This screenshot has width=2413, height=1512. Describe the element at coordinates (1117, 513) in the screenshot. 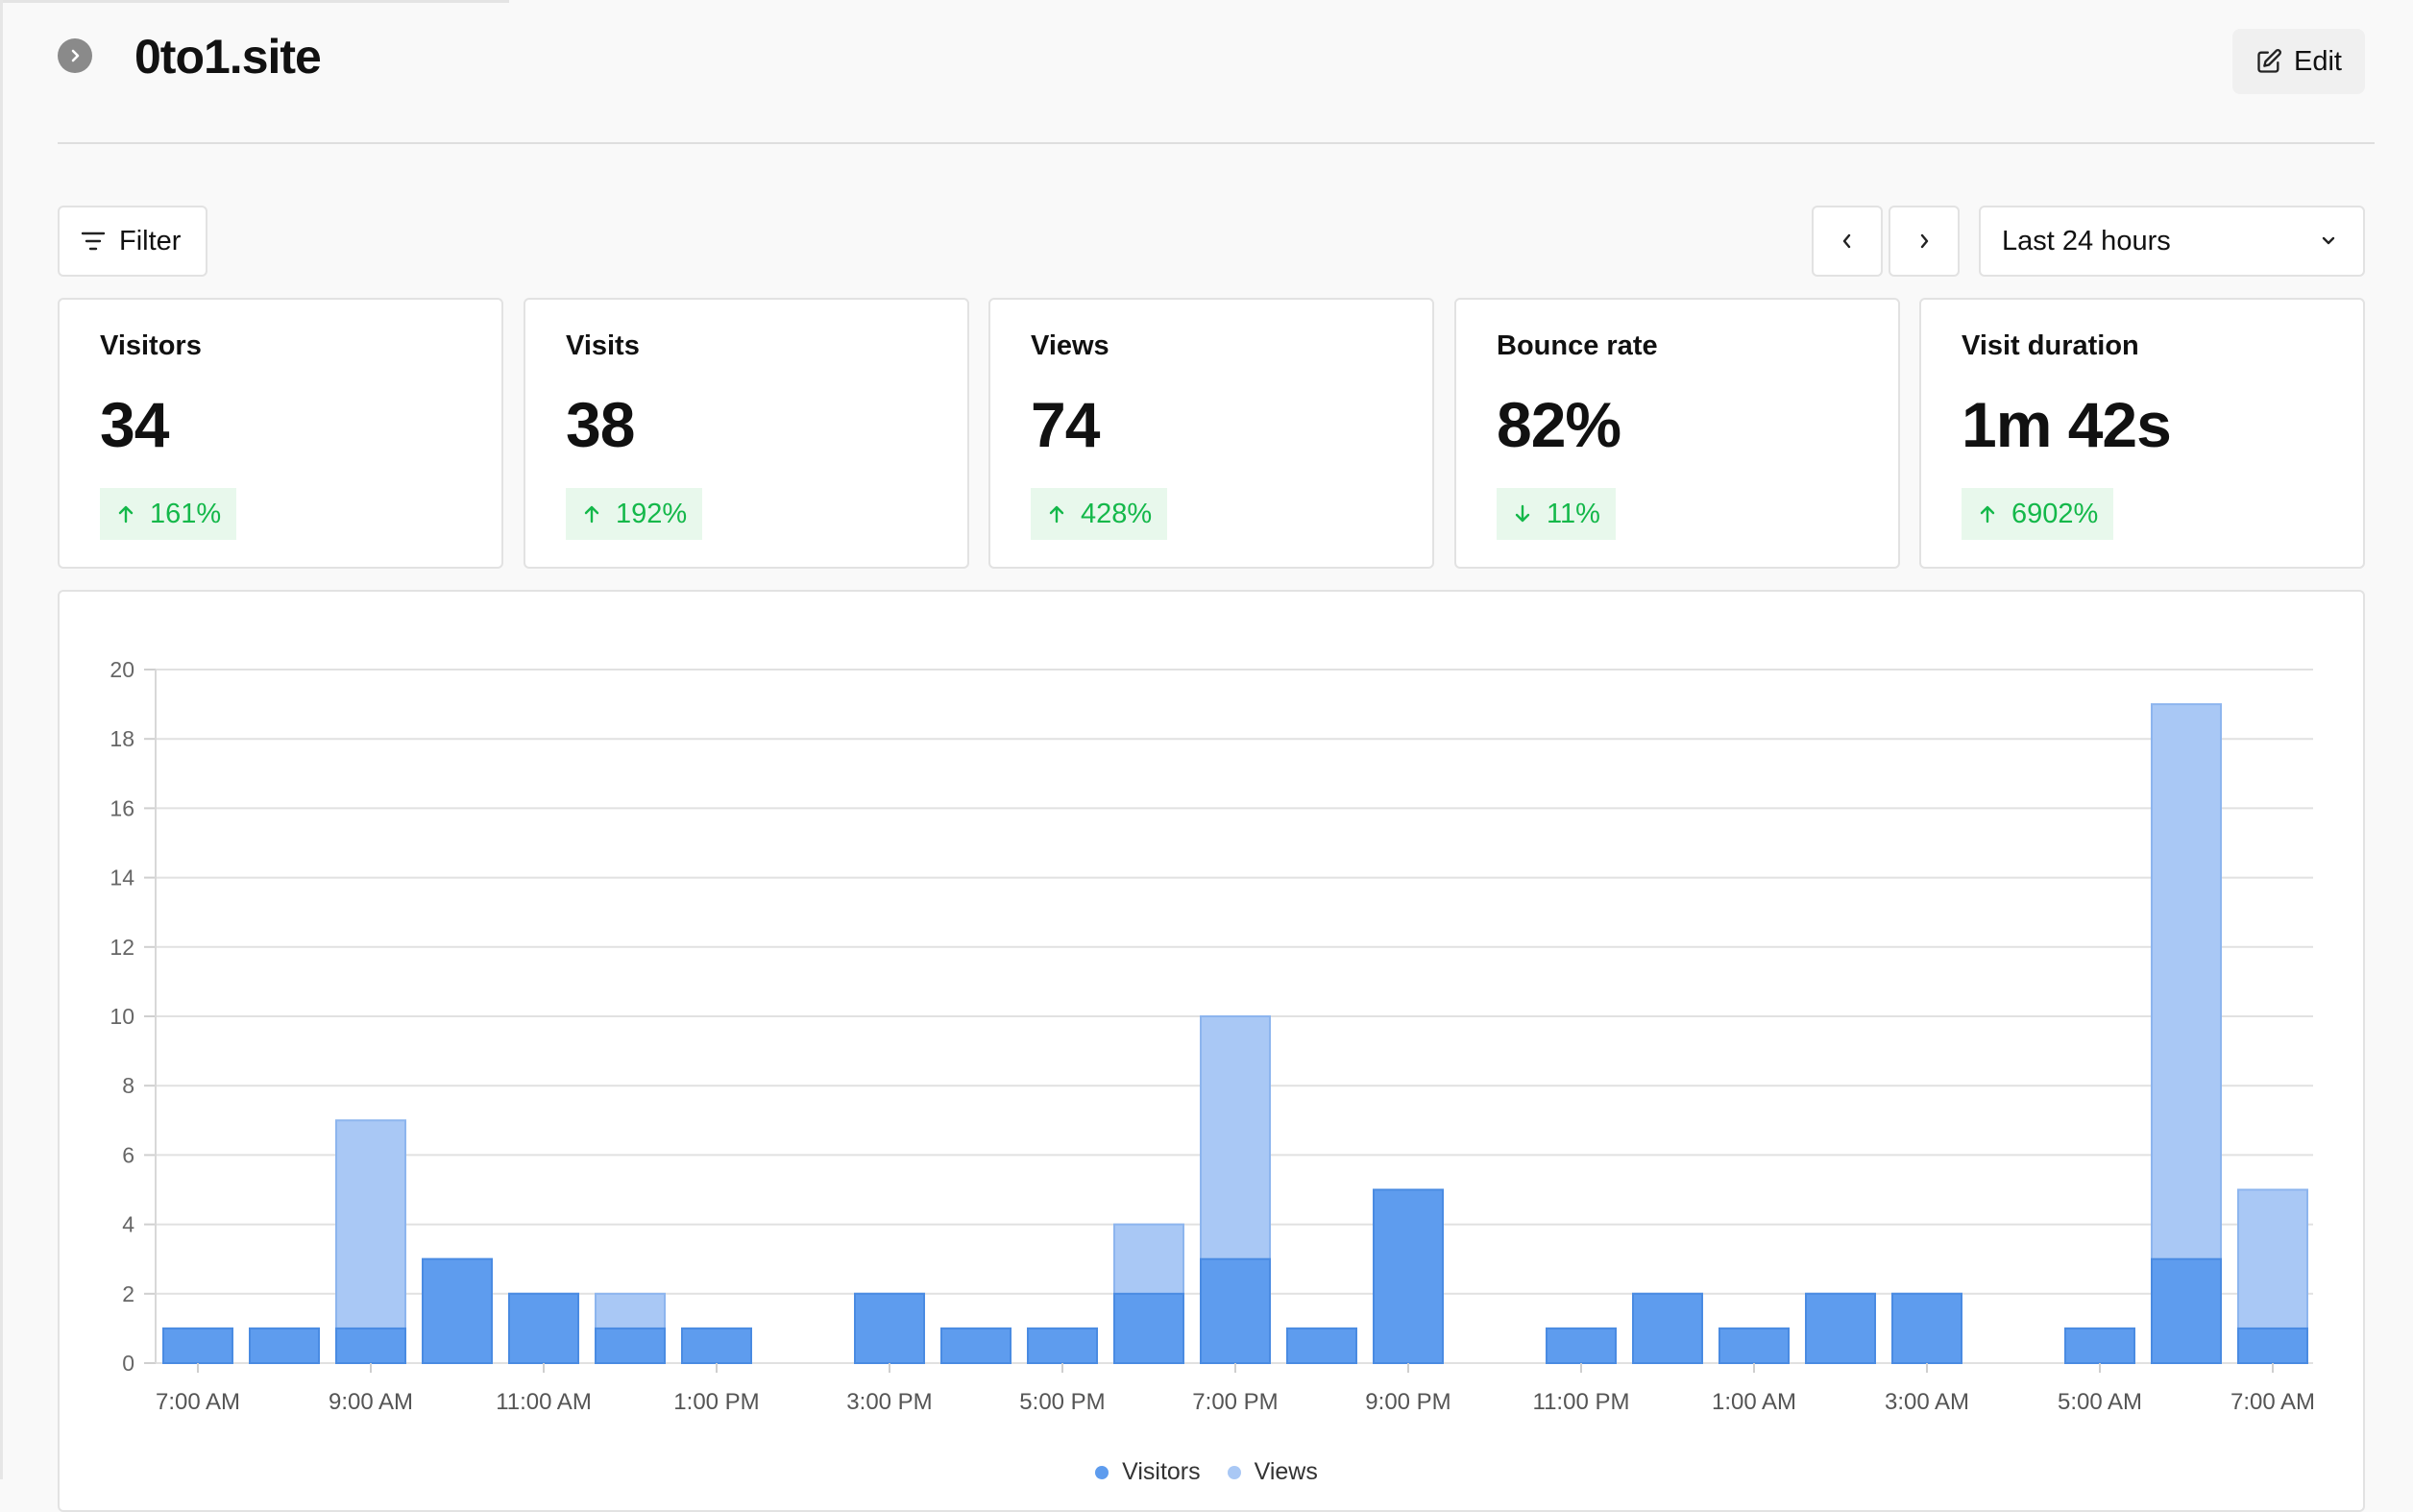

I see `stat-change-value: 428%` at that location.